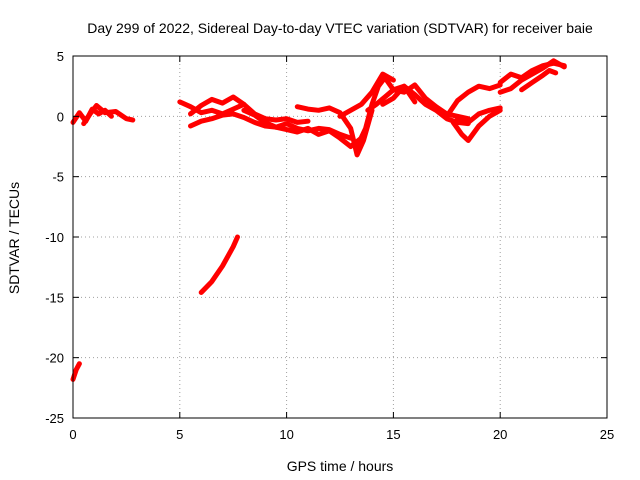 This screenshot has height=480, width=640. Describe the element at coordinates (54, 297) in the screenshot. I see `y-tick-label: -15` at that location.